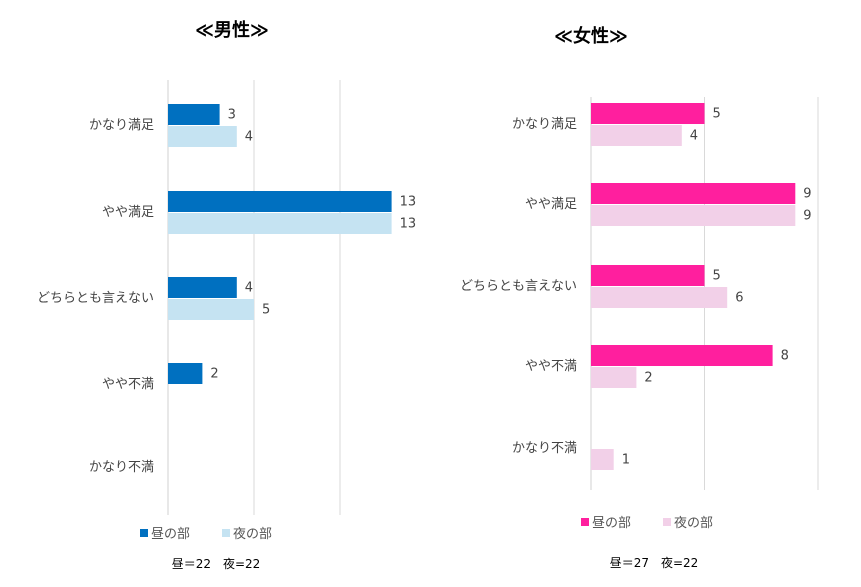 The width and height of the screenshot is (861, 587). I want to click on female-data-label: 8, so click(785, 356).